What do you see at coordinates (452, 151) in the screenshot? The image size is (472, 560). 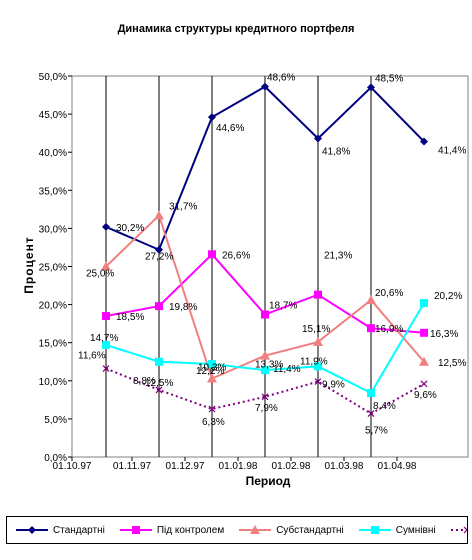 I see `data-label: 41,4%` at bounding box center [452, 151].